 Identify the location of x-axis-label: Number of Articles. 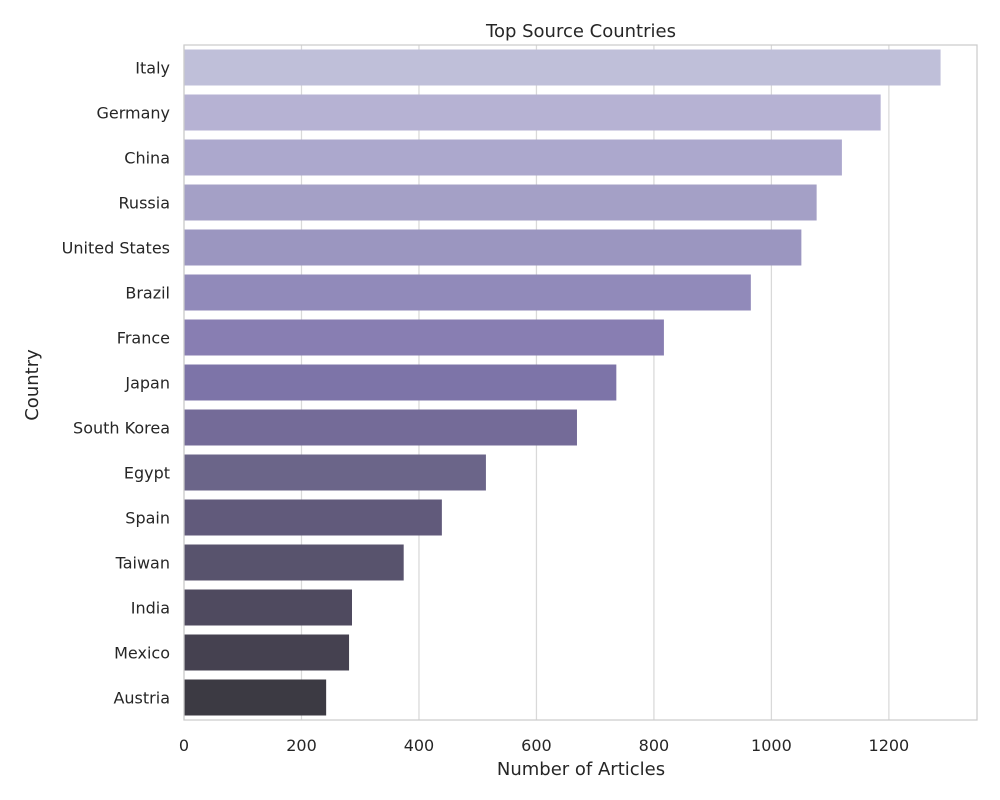
(581, 769).